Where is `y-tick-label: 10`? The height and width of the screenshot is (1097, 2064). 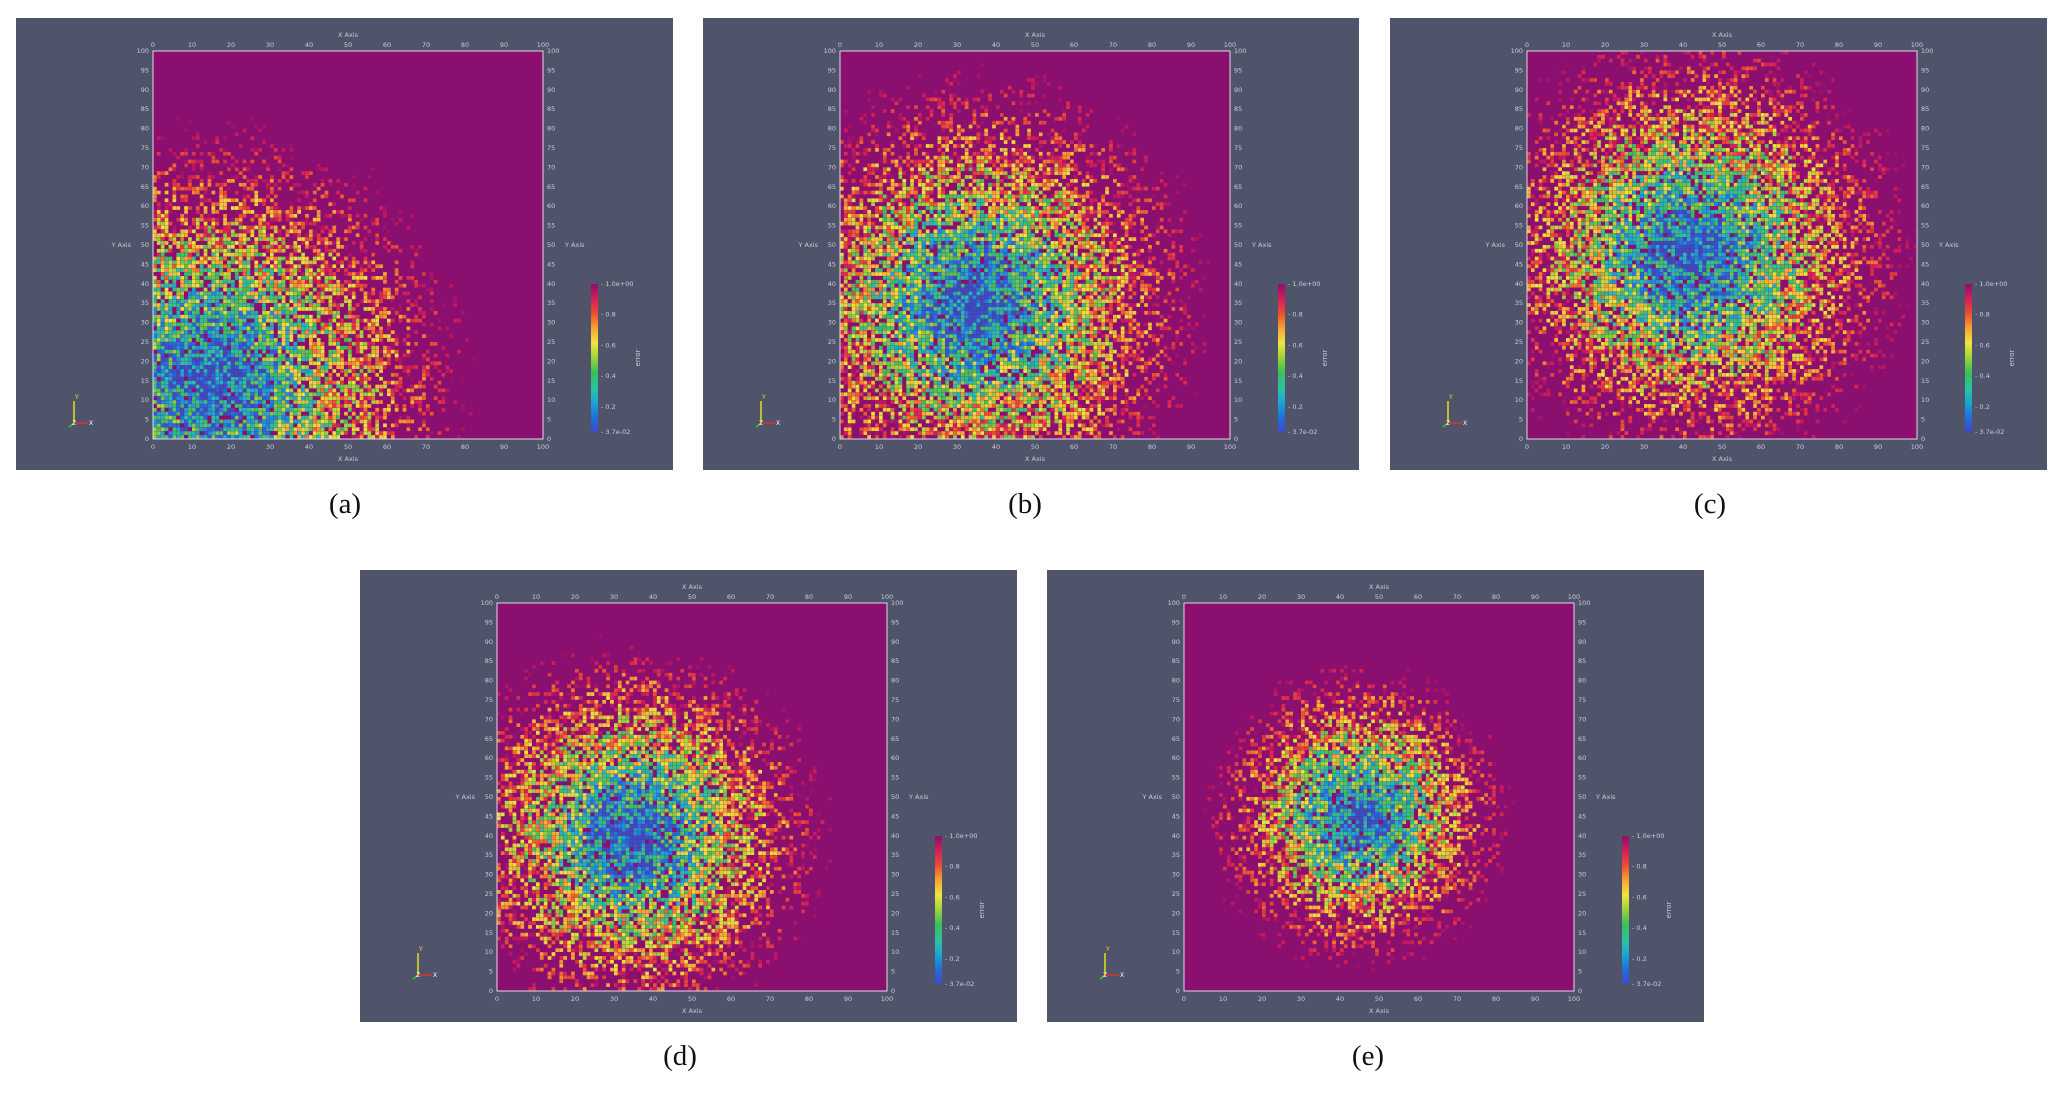 y-tick-label: 10 is located at coordinates (551, 400).